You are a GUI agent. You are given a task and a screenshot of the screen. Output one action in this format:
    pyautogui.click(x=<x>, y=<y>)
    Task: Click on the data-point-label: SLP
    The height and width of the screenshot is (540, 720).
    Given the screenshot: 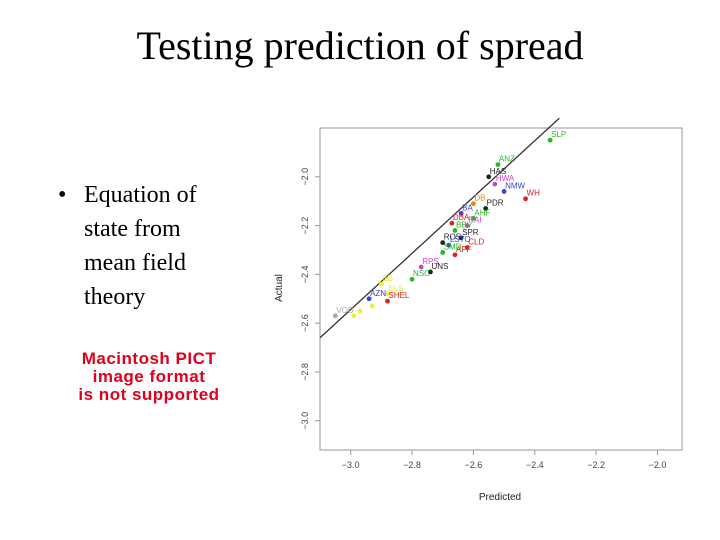 What is the action you would take?
    pyautogui.click(x=558, y=134)
    